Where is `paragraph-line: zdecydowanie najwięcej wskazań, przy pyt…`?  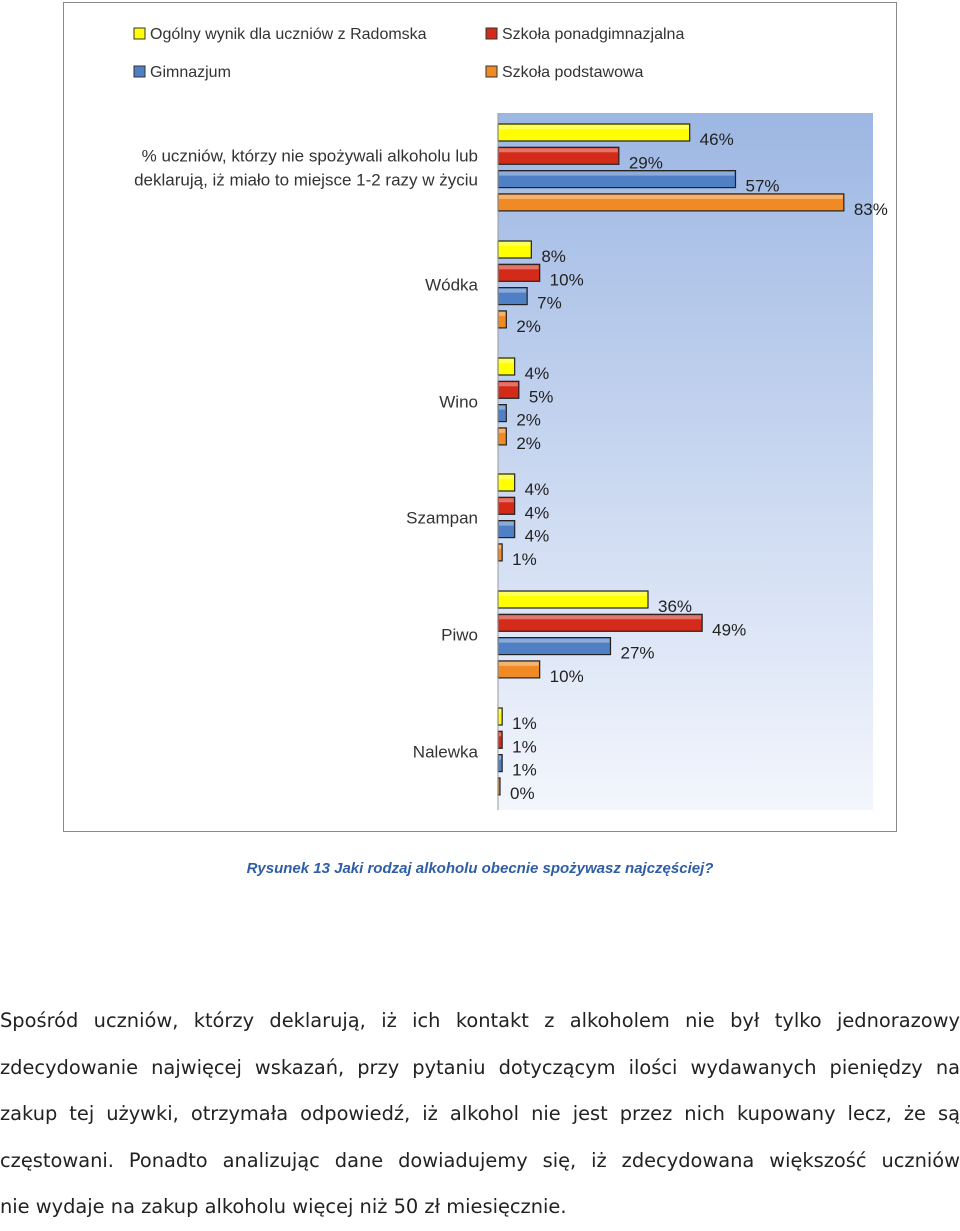
paragraph-line: zdecydowanie najwięcej wskazań, przy pyt… is located at coordinates (480, 1067).